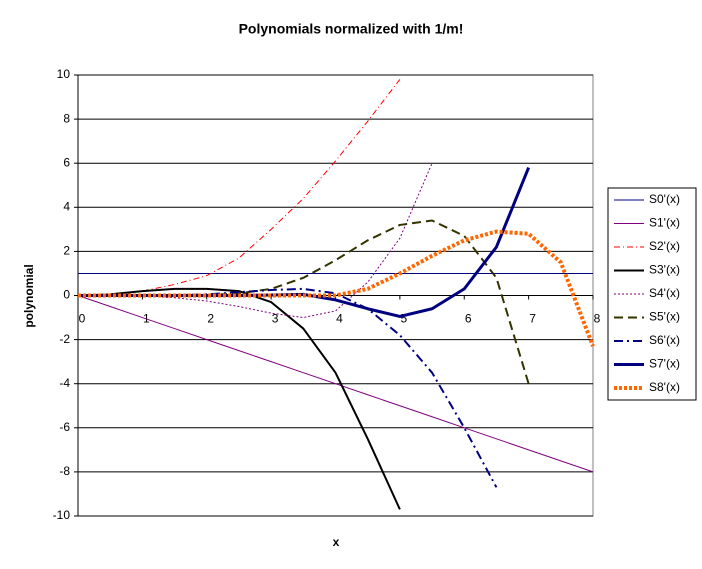 The height and width of the screenshot is (569, 702). Describe the element at coordinates (664, 317) in the screenshot. I see `legend-label: S5'(x)` at that location.